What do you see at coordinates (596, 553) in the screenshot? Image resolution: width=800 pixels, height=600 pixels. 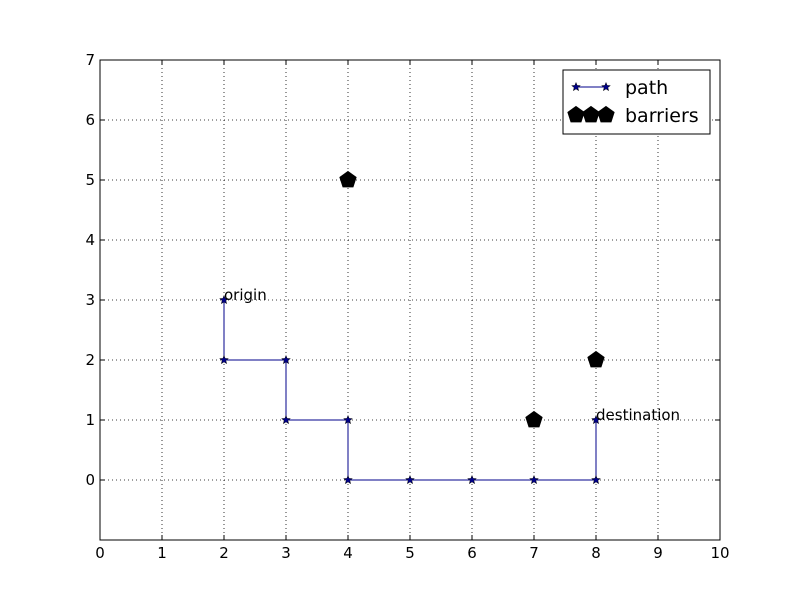 I see `x-tick-label: 8` at bounding box center [596, 553].